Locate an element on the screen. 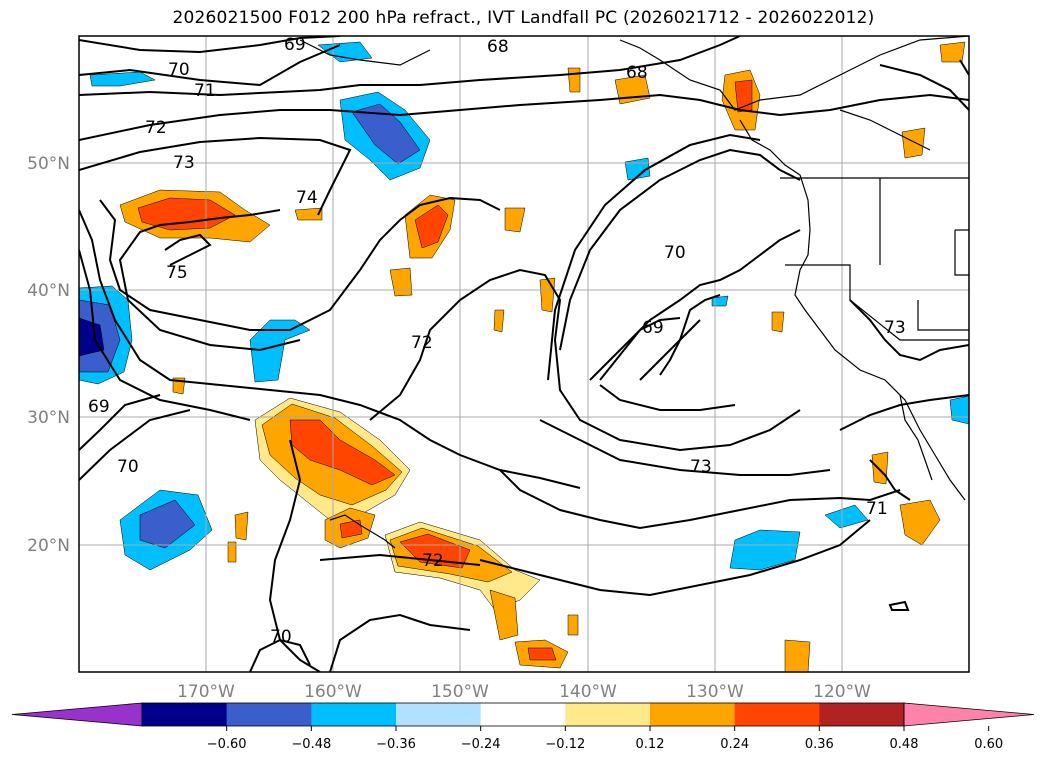  colorbar-tick-label: 0.48 is located at coordinates (904, 744).